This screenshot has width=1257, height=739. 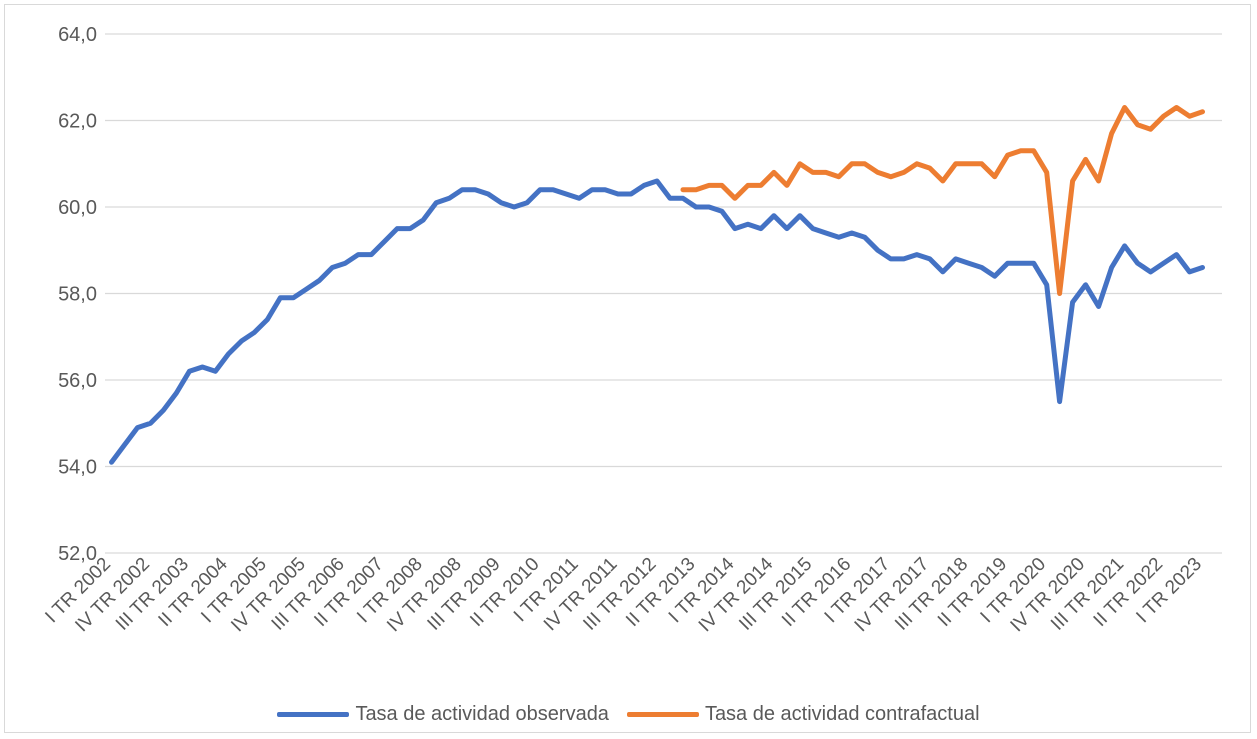 What do you see at coordinates (662, 714) in the screenshot?
I see `legend-swatch-counterfactual` at bounding box center [662, 714].